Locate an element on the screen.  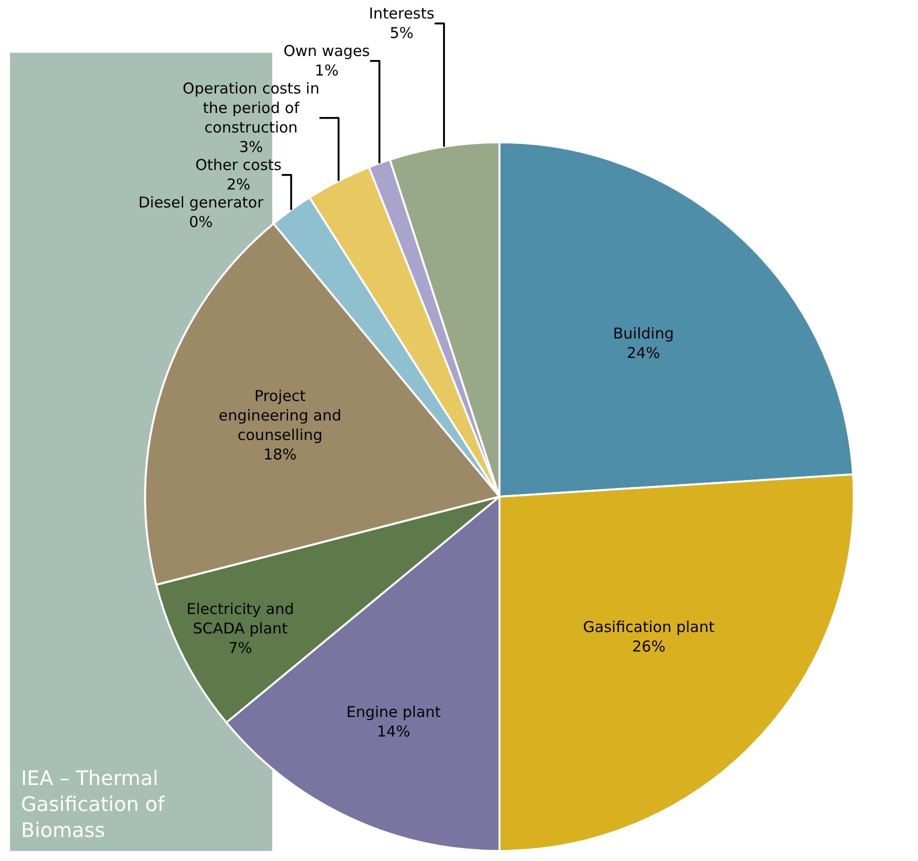
data-label: 1% is located at coordinates (326, 71).